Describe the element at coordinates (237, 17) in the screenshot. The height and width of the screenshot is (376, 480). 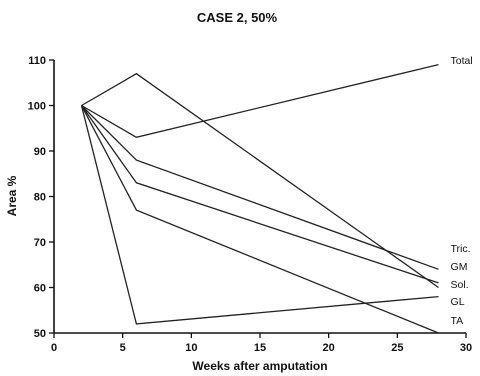
I see `chart-title: CASE 2, 50%` at that location.